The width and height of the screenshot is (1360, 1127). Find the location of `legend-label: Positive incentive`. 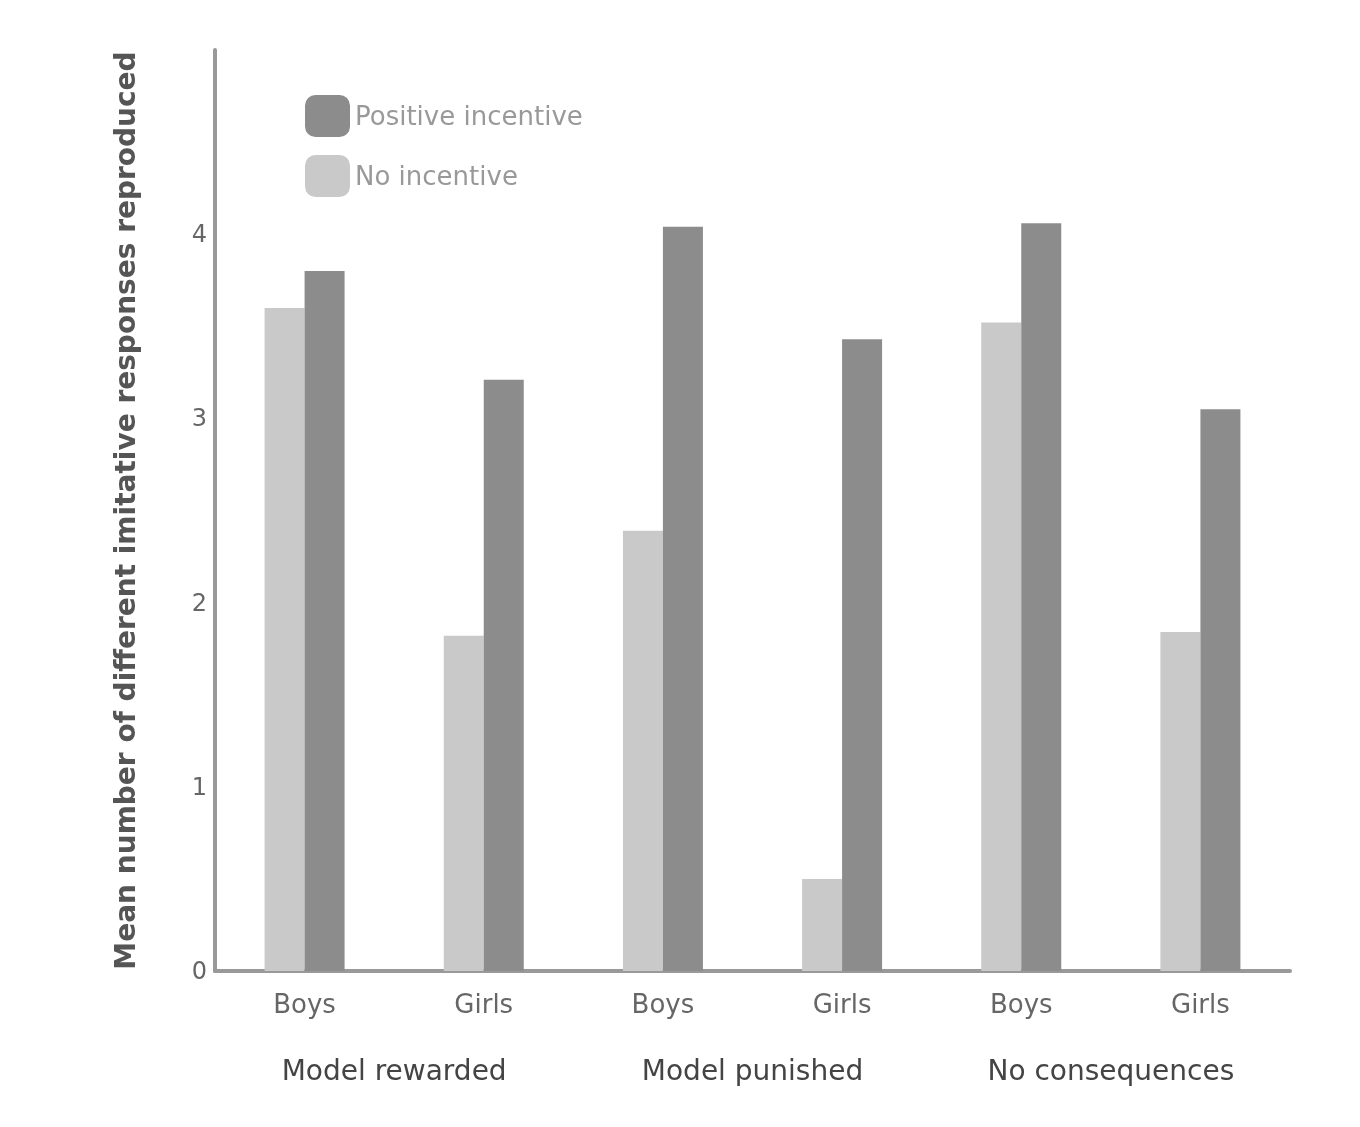

legend-label: Positive incentive is located at coordinates (469, 116).